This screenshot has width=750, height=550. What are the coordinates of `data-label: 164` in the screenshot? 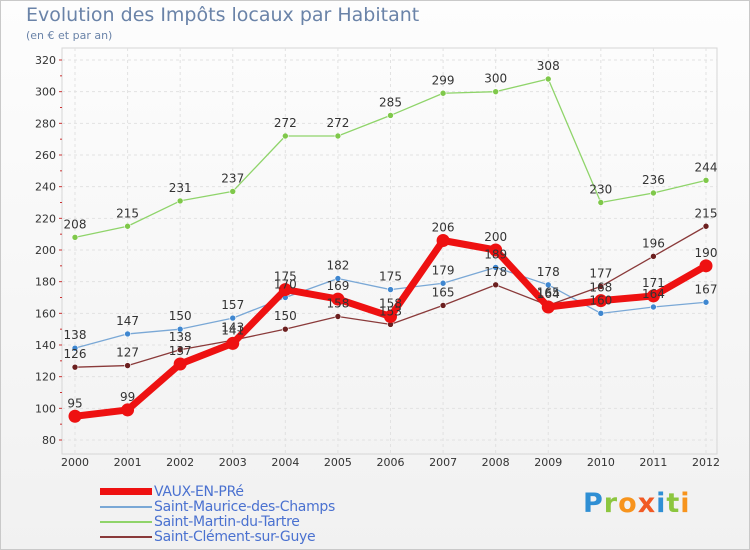 It's located at (653, 294).